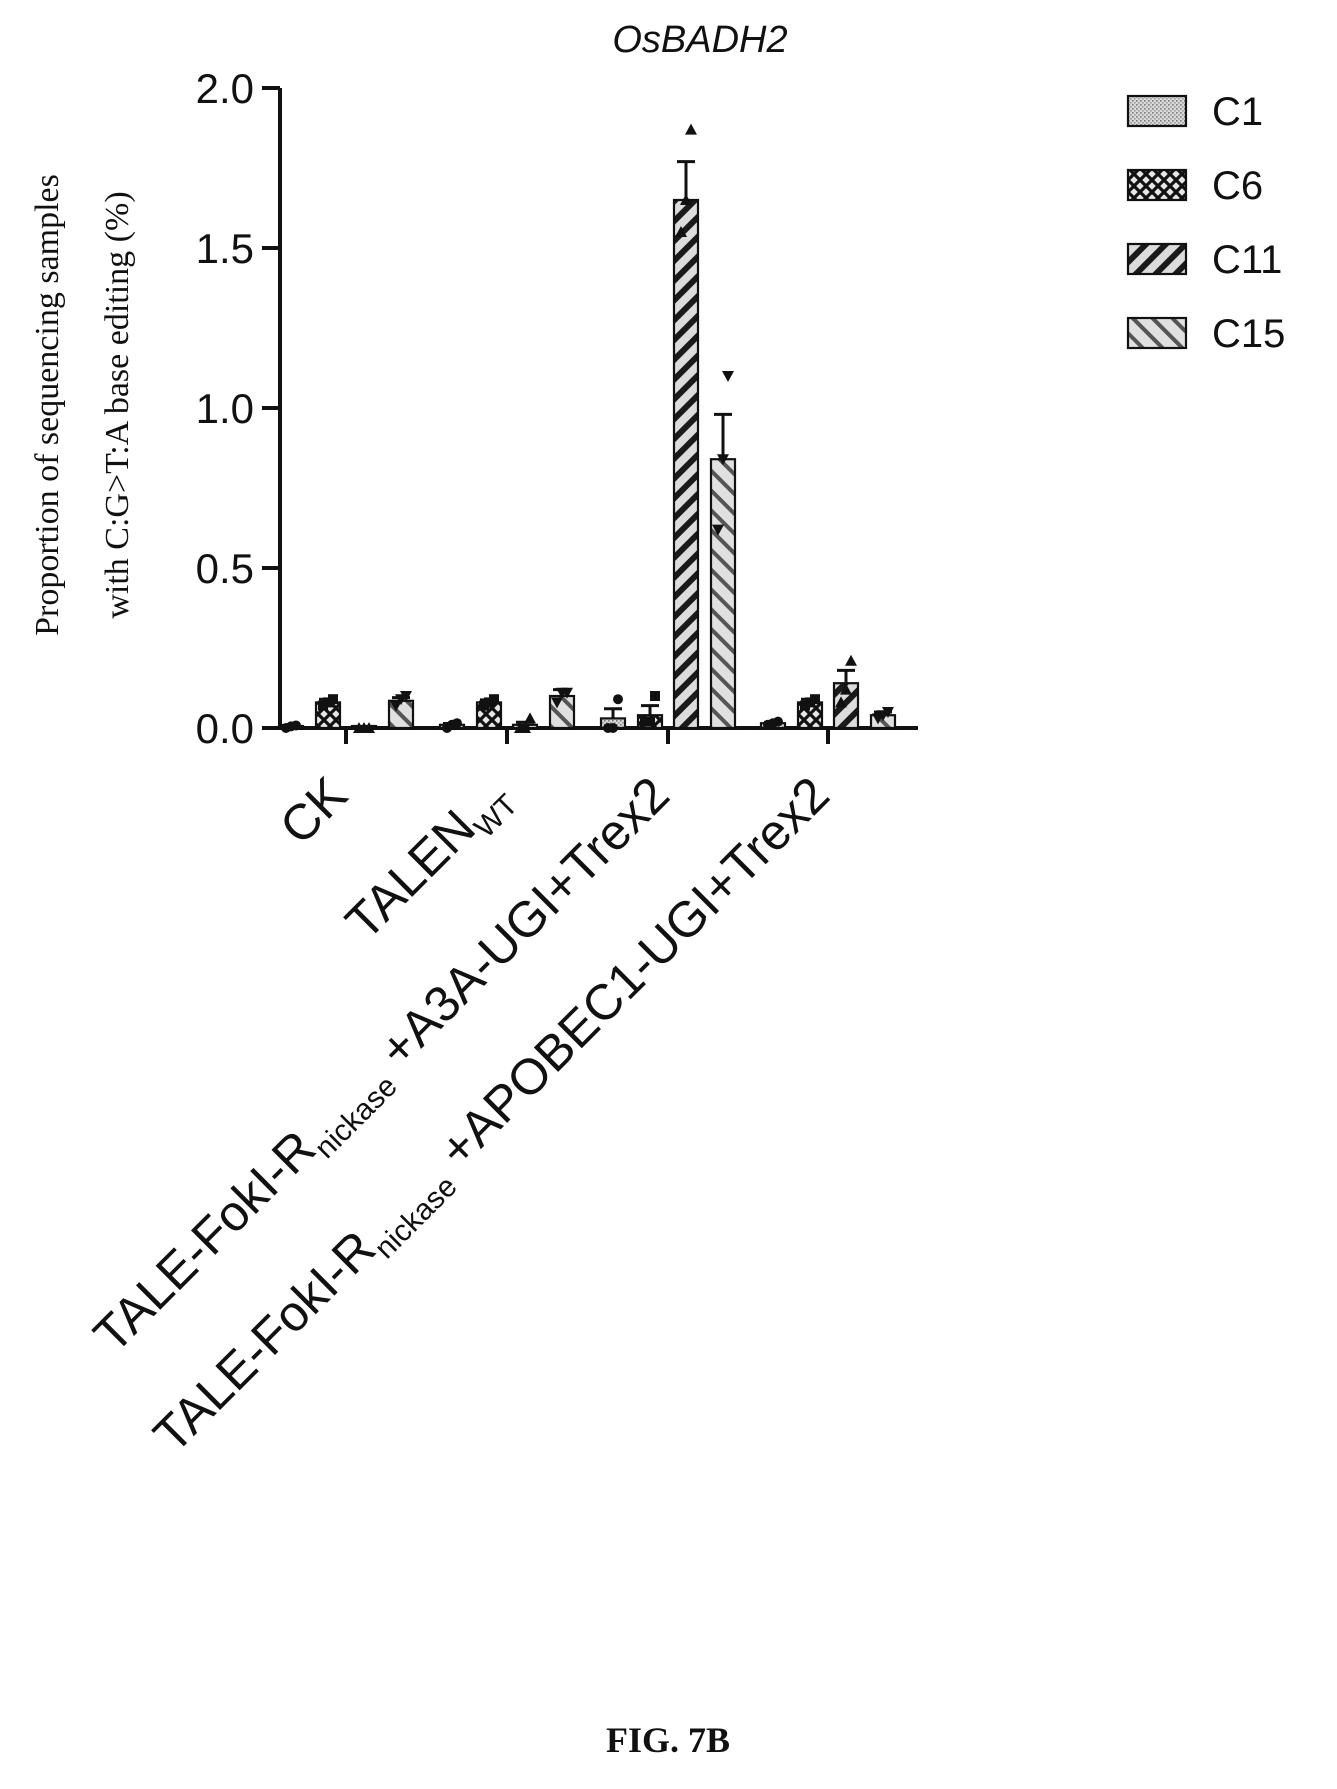 The width and height of the screenshot is (1337, 1789). What do you see at coordinates (1157, 185) in the screenshot?
I see `legend-swatch-c6` at bounding box center [1157, 185].